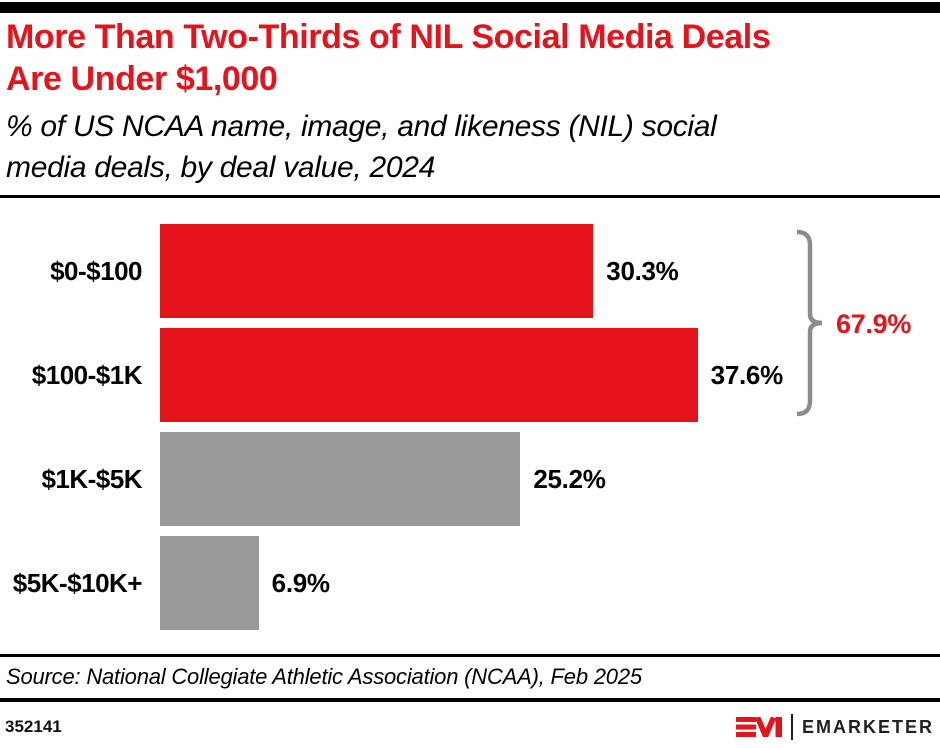 The height and width of the screenshot is (748, 940). What do you see at coordinates (470, 700) in the screenshot?
I see `footer-divider` at bounding box center [470, 700].